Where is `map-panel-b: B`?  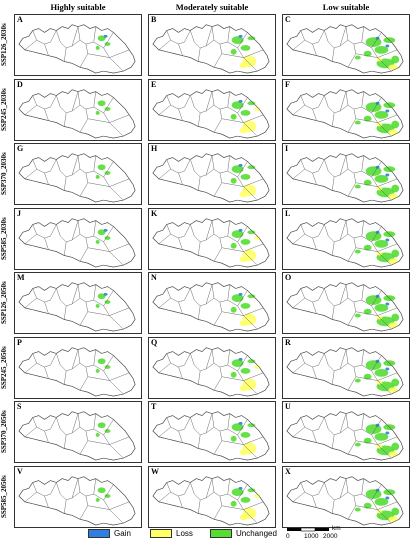 map-panel-b: B is located at coordinates (212, 45).